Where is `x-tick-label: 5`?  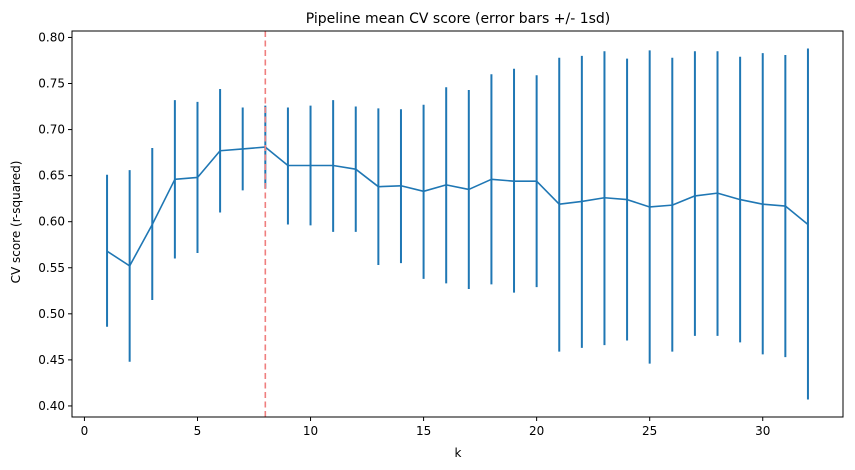
x-tick-label: 5 is located at coordinates (198, 431).